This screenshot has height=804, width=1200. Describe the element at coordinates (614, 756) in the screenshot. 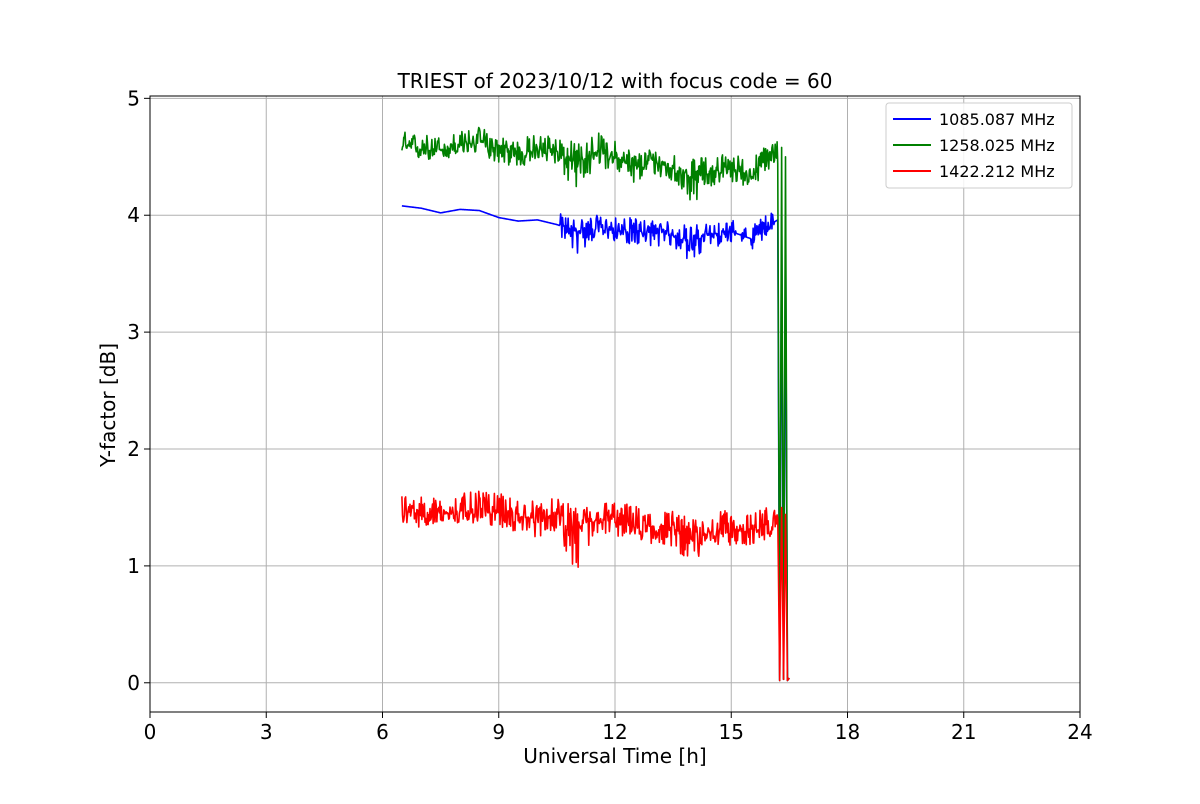

I see `x-axis-label: Universal Time [h]` at that location.